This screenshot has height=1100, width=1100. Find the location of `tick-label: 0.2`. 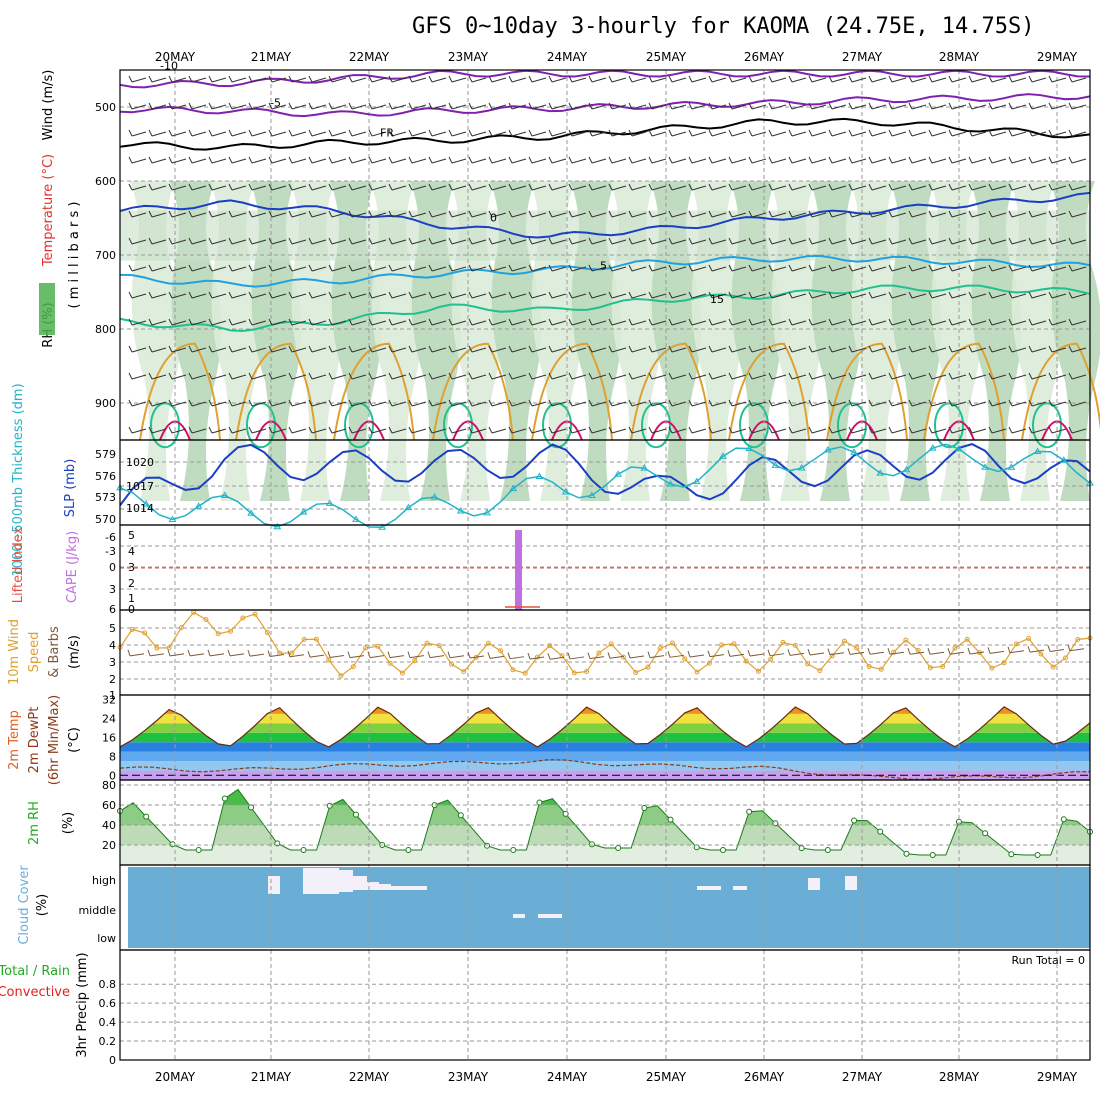

tick-label: 0.2 is located at coordinates (108, 1041).